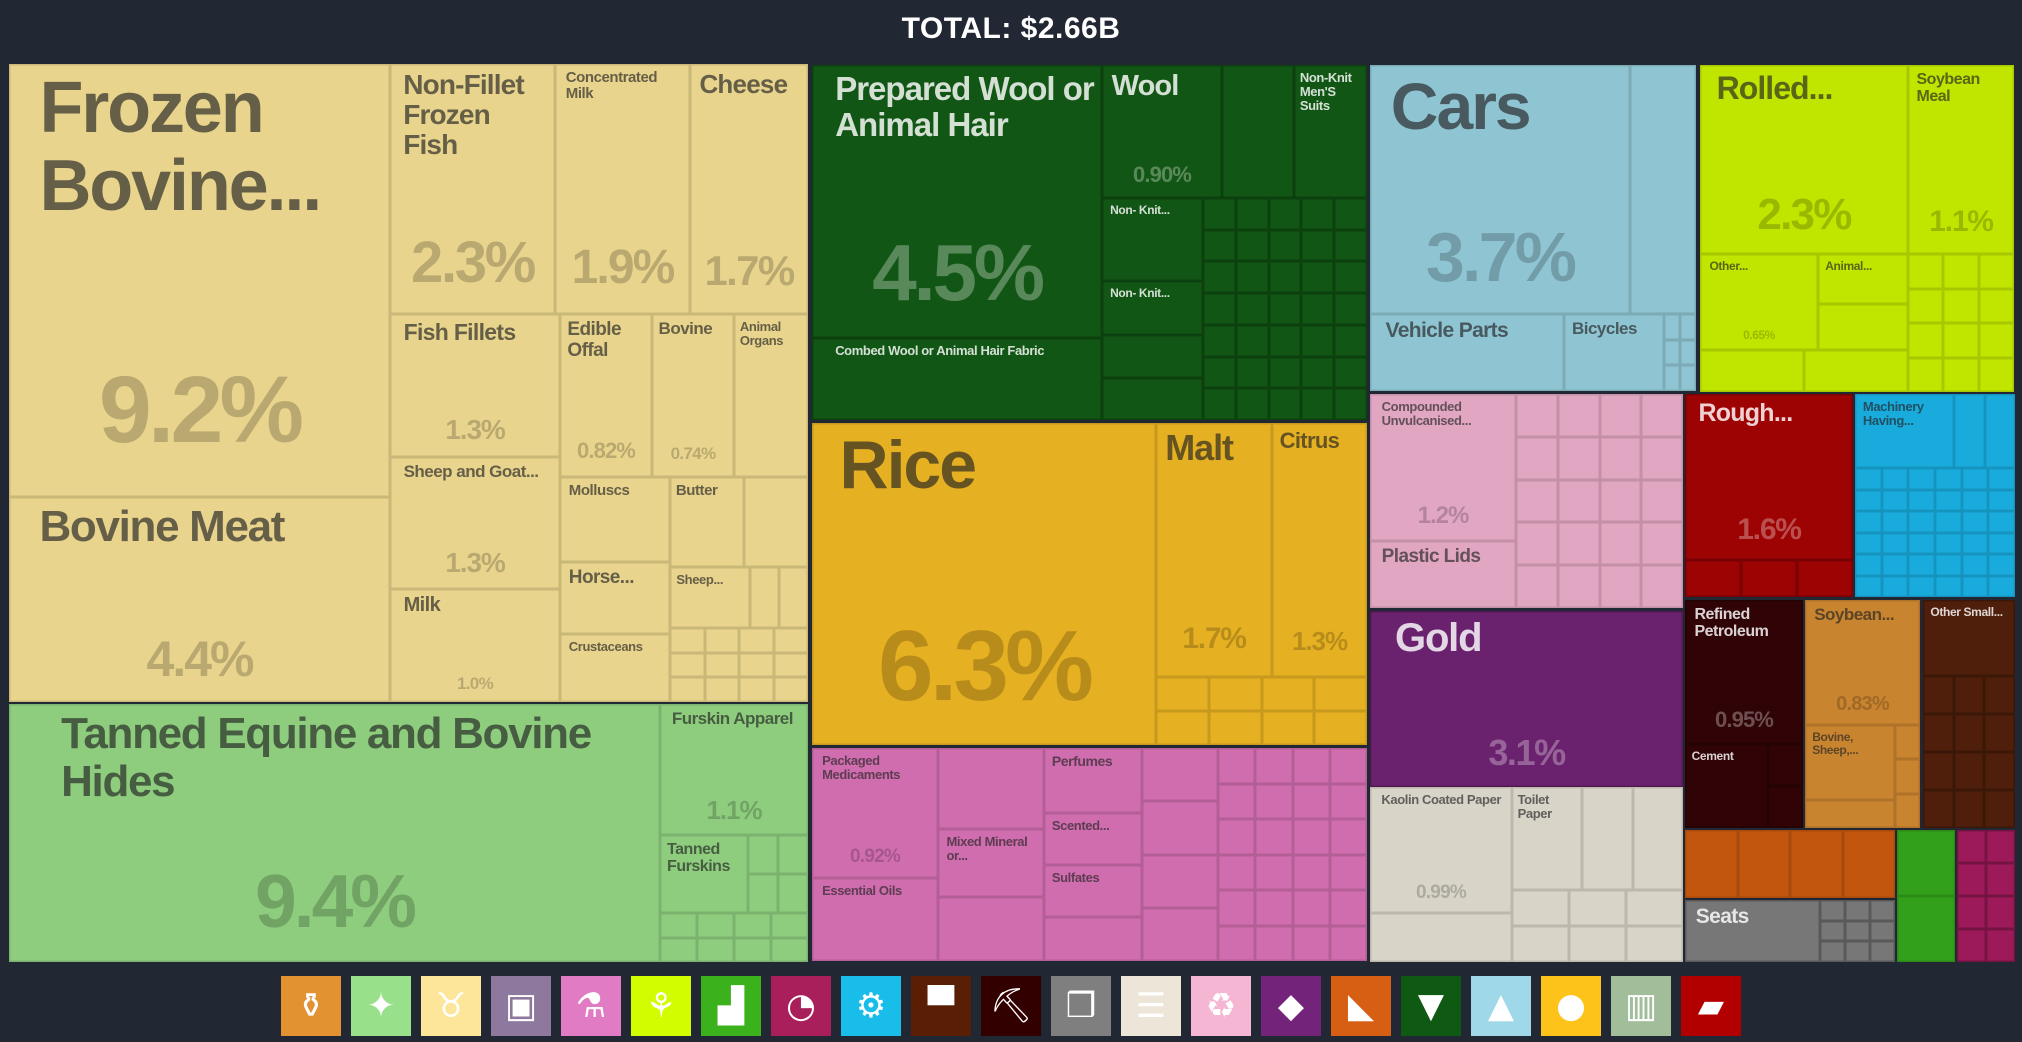 Image resolution: width=2022 pixels, height=1042 pixels. I want to click on treemap-cell: Toilet Paper, so click(1547, 838).